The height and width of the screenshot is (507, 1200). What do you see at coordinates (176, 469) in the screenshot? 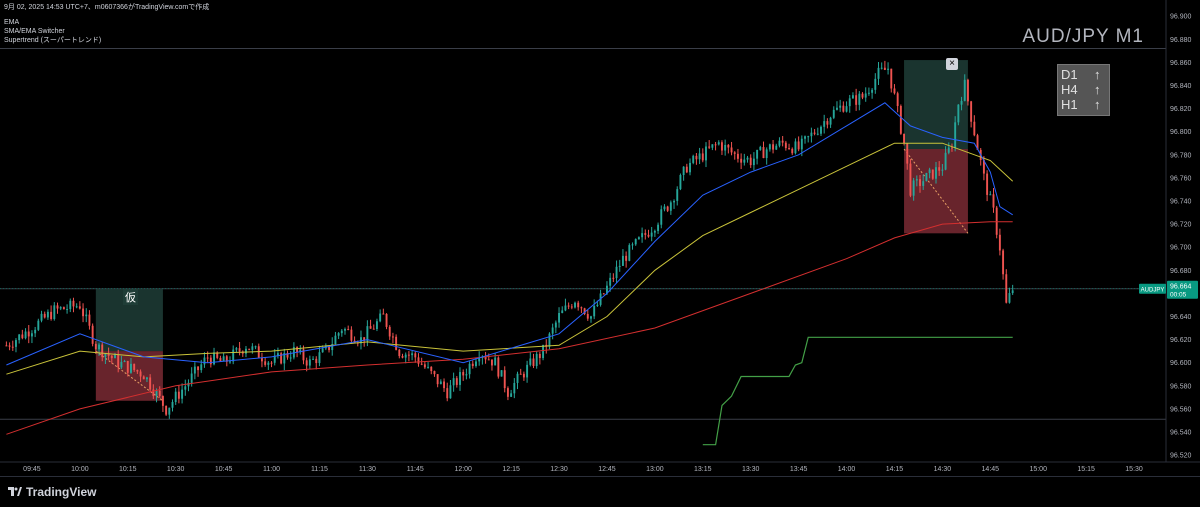
I see `time-tick-label: 10:30` at bounding box center [176, 469].